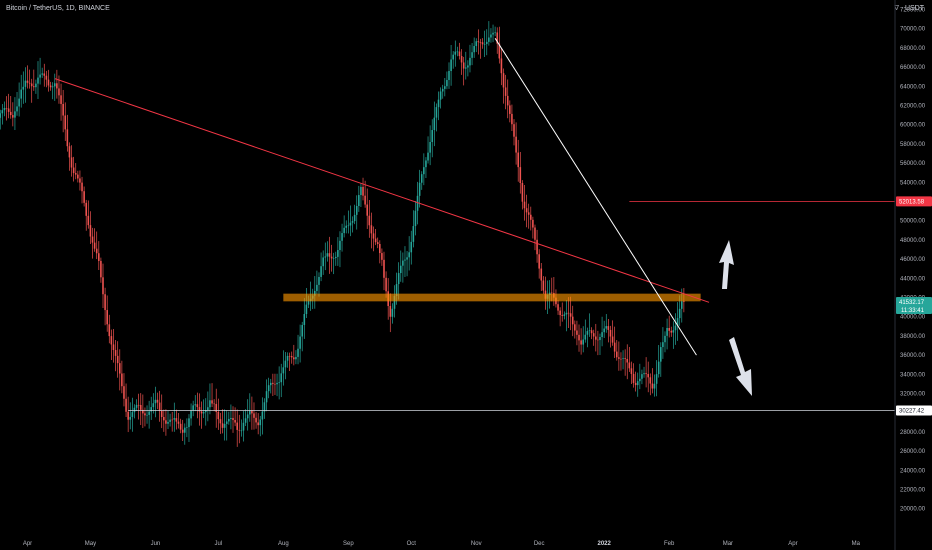 Image resolution: width=932 pixels, height=550 pixels. Describe the element at coordinates (283, 544) in the screenshot. I see `time-tick-label: Aug` at that location.